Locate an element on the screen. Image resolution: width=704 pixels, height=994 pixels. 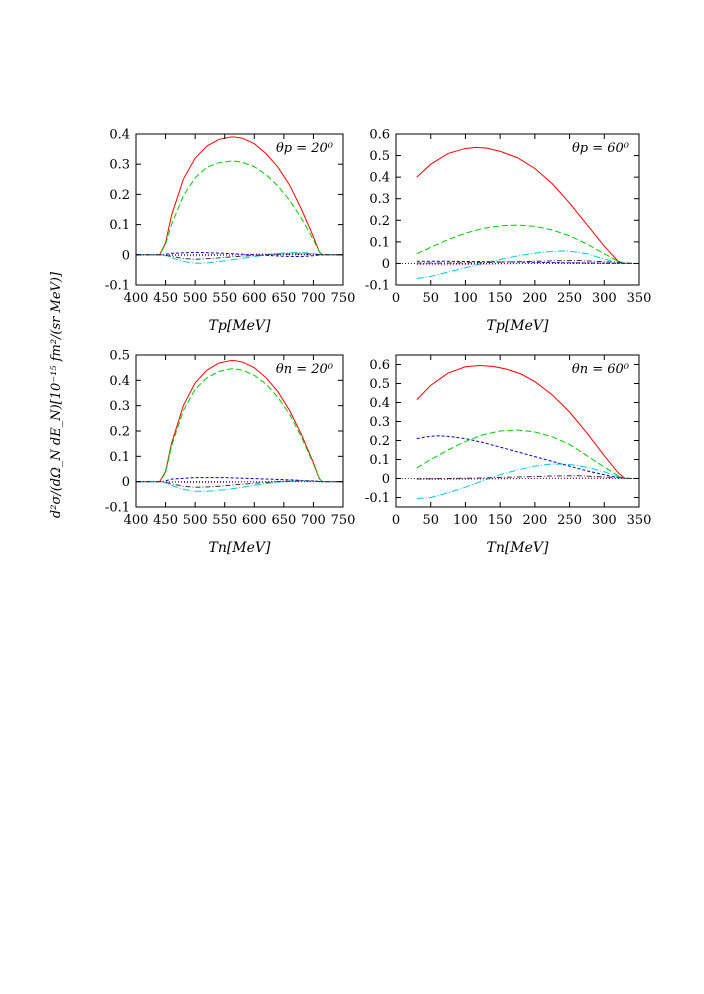
y-axis-label: d²σ/(dΩ_N dE_N)[10⁻¹⁵ fm²/(sr MeV)] is located at coordinates (56, 394).